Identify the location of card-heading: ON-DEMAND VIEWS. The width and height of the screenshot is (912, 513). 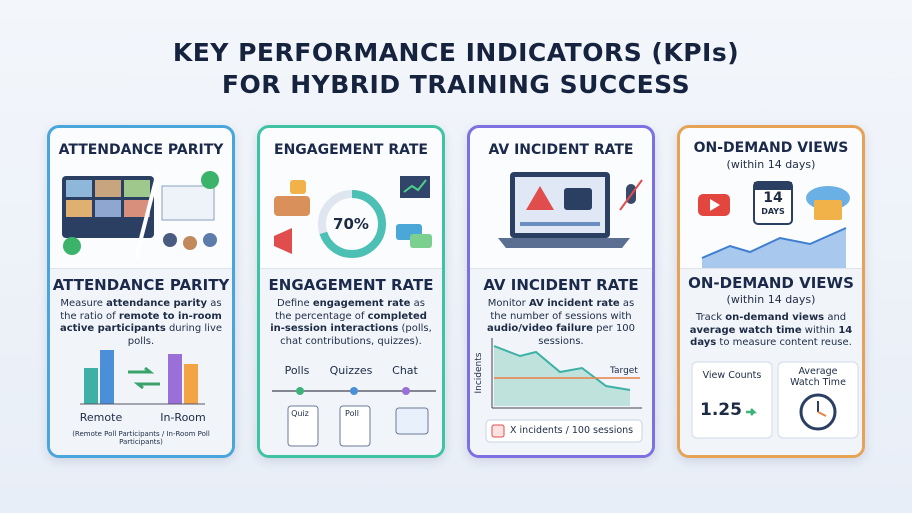
(771, 283).